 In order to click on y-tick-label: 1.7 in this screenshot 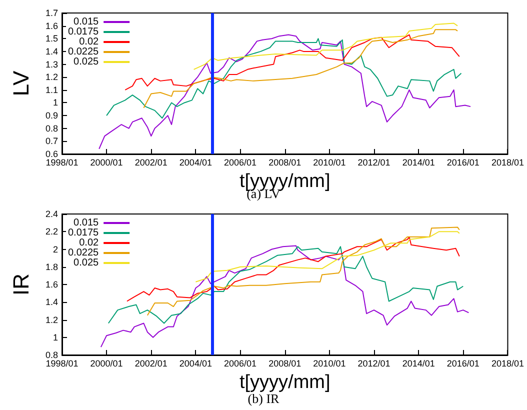, I will do `click(51, 13)`.